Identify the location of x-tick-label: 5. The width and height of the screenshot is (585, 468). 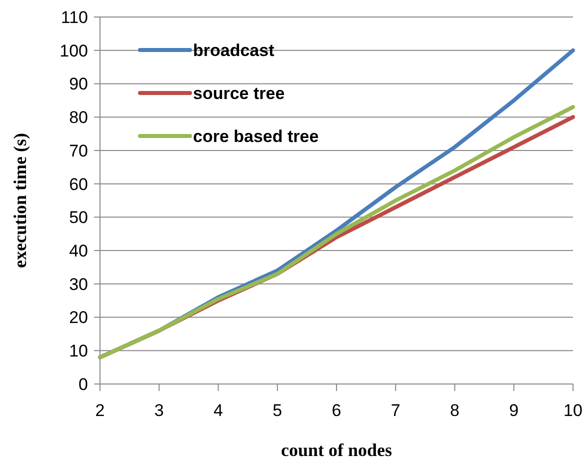
(277, 410).